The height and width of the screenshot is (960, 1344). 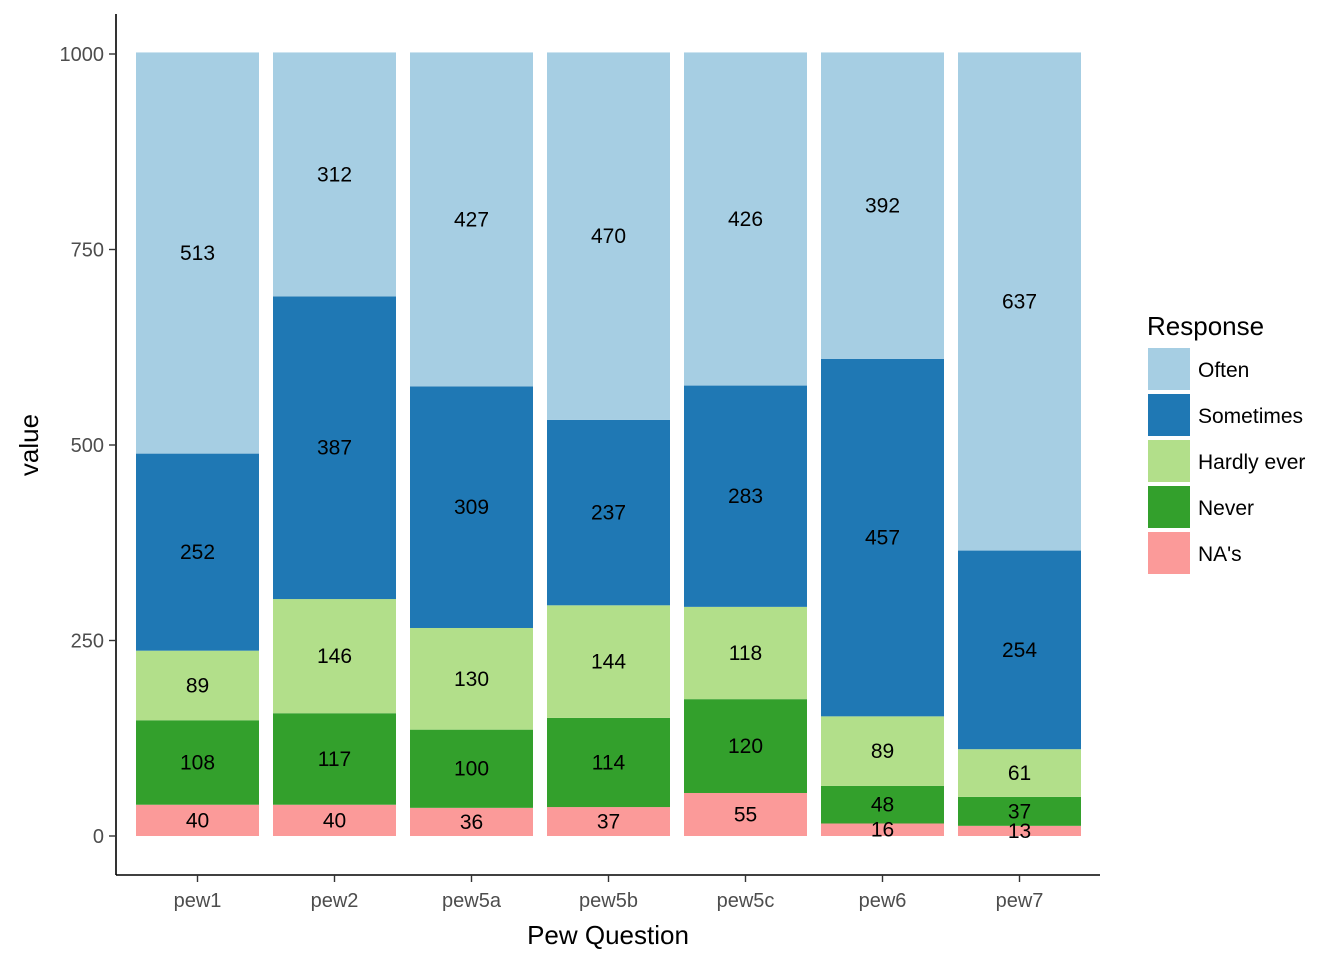 I want to click on data-label-pew6-na-s: 16, so click(x=882, y=830).